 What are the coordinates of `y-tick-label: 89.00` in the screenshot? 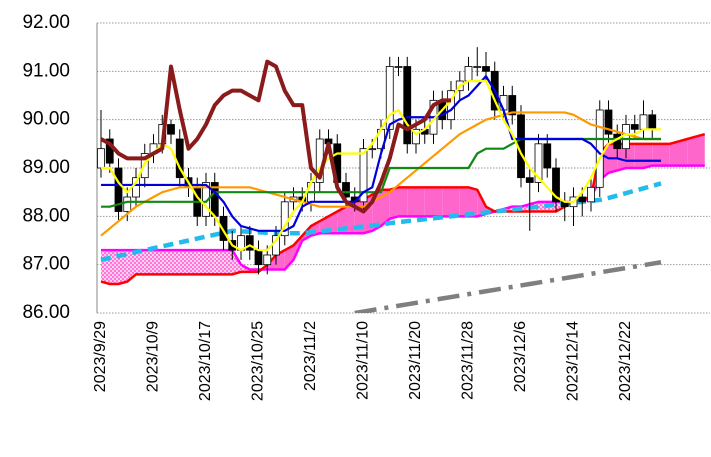 It's located at (46, 167).